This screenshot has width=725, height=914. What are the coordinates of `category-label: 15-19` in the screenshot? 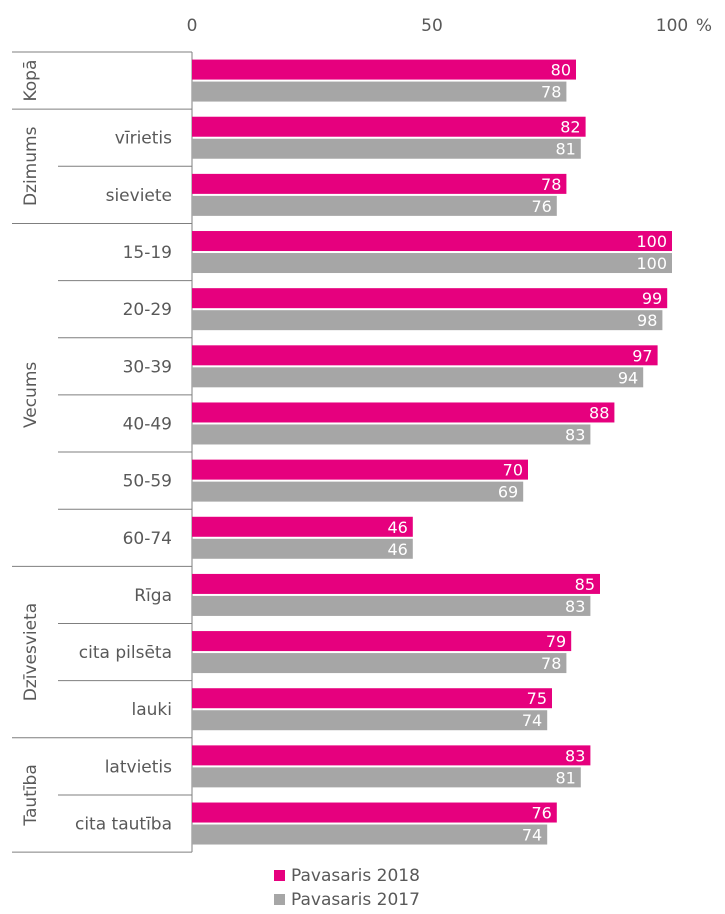 It's located at (147, 253).